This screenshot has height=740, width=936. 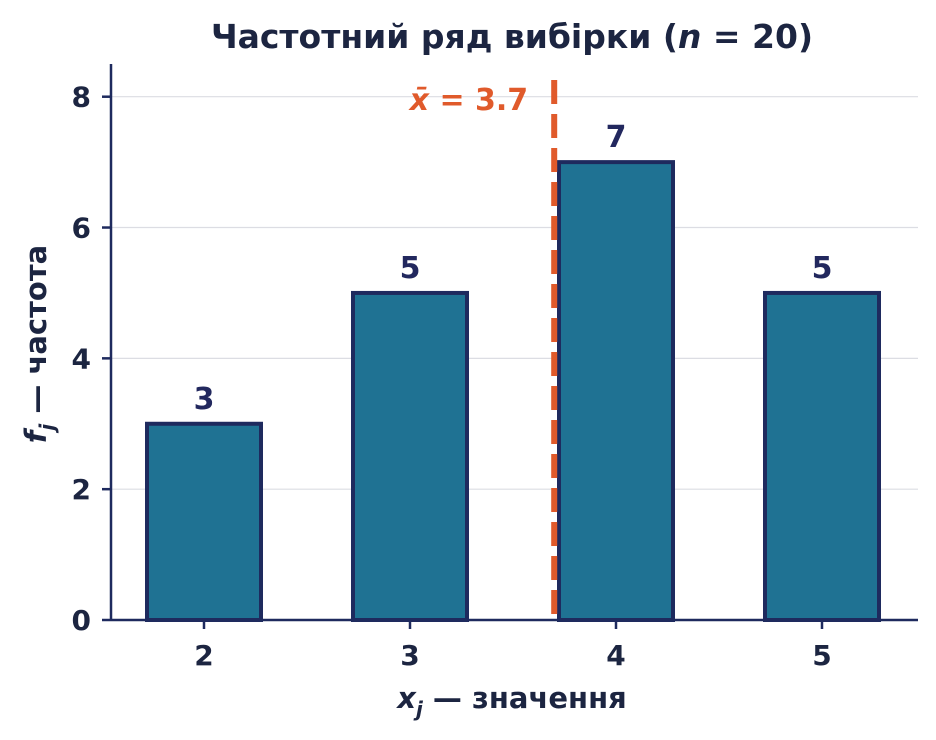 I want to click on bar-value-label: 7, so click(x=616, y=137).